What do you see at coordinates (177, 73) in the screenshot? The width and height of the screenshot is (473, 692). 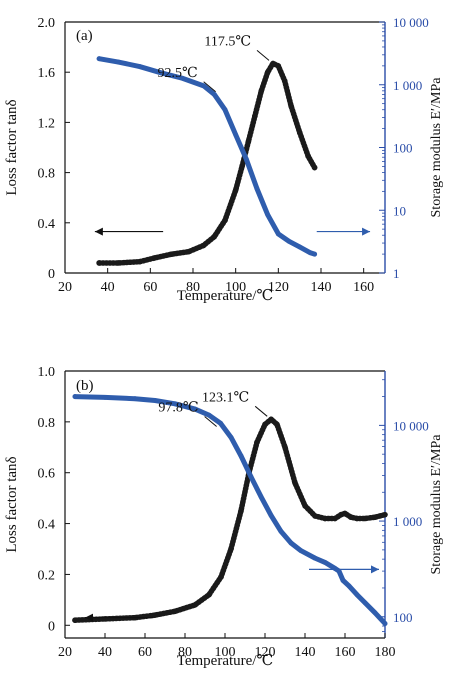 I see `annotation-label: 92.5℃` at bounding box center [177, 73].